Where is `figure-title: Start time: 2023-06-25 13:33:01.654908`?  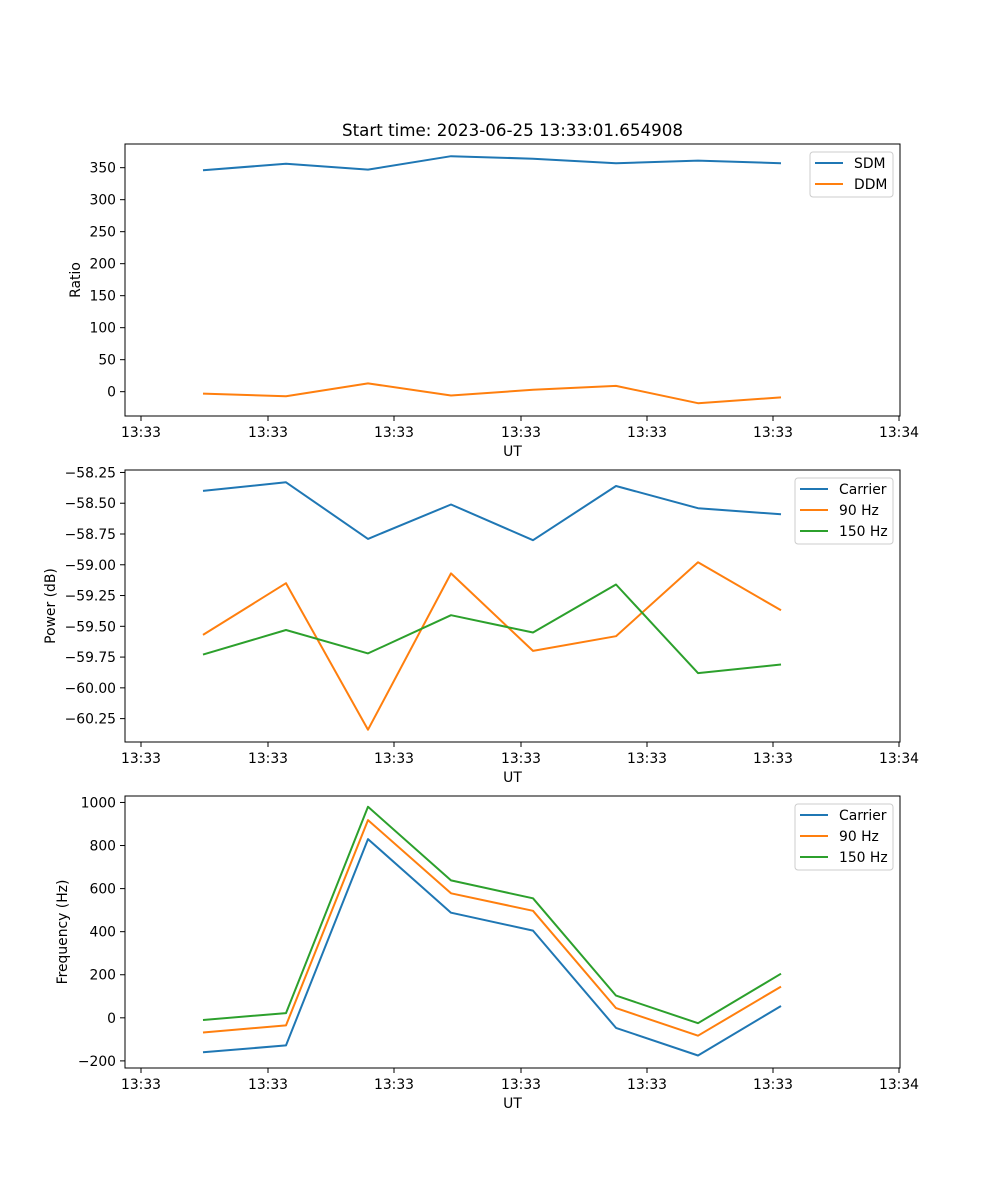
figure-title: Start time: 2023-06-25 13:33:01.654908 is located at coordinates (512, 130).